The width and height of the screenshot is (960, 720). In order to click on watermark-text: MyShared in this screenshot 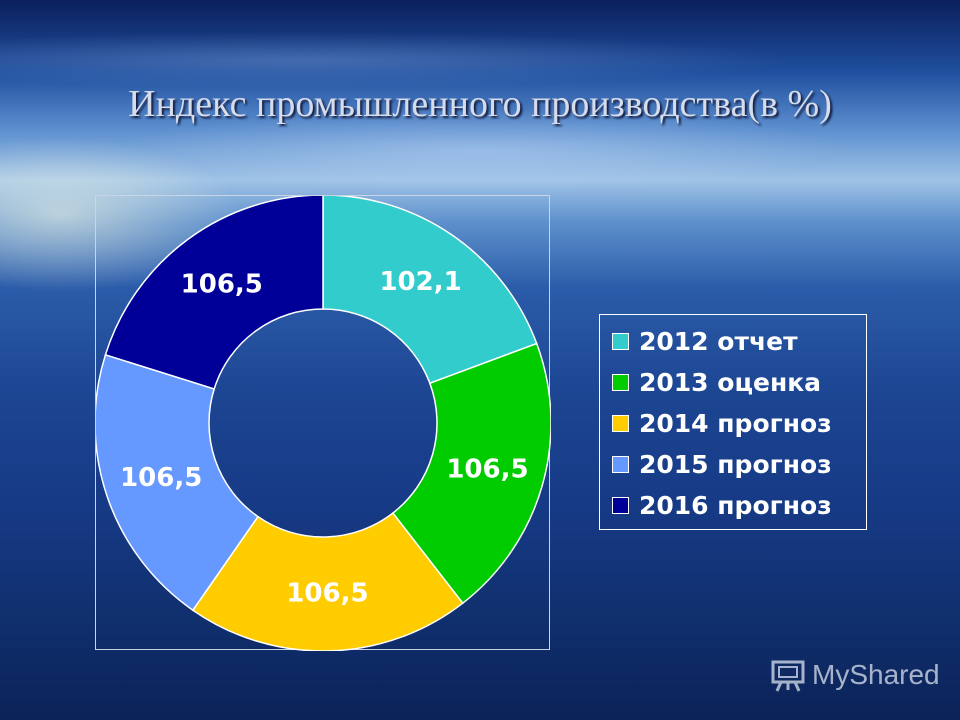, I will do `click(876, 674)`.